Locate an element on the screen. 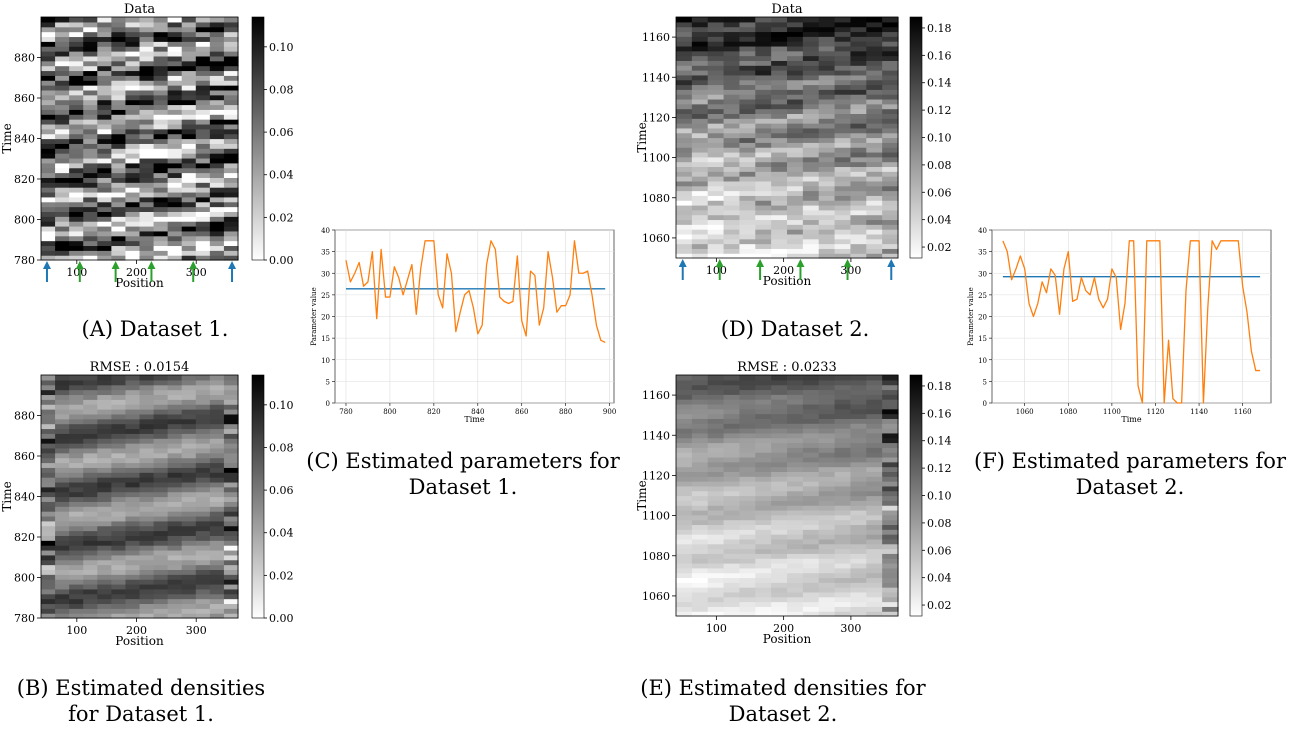 Image resolution: width=1297 pixels, height=730 pixels. x-axis-label: Position is located at coordinates (139, 283).